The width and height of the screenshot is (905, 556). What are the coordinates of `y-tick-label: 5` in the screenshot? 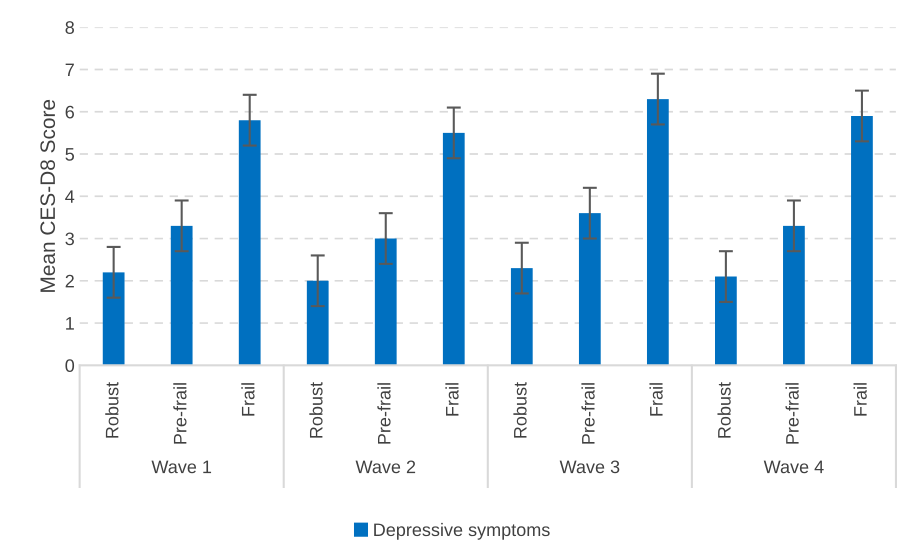 It's located at (69, 154).